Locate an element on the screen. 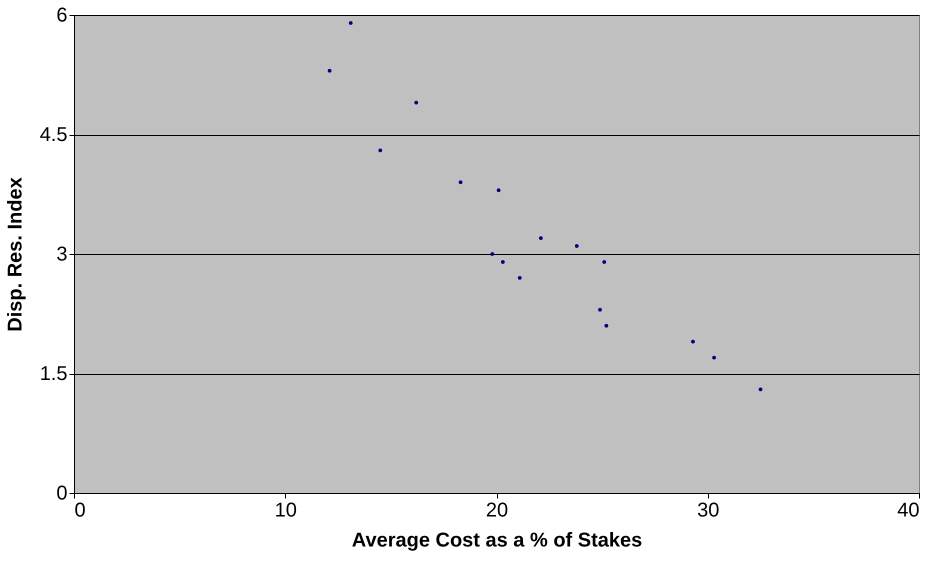 The height and width of the screenshot is (565, 932). y-tick-label: 0 is located at coordinates (62, 493).